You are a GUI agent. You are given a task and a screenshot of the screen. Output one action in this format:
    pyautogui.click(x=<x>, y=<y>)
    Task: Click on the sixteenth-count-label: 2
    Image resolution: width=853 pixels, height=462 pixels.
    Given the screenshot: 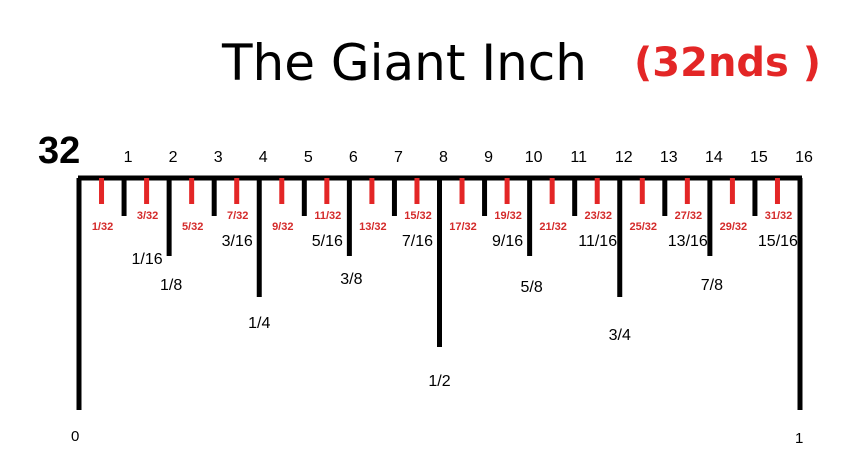 What is the action you would take?
    pyautogui.click(x=173, y=157)
    